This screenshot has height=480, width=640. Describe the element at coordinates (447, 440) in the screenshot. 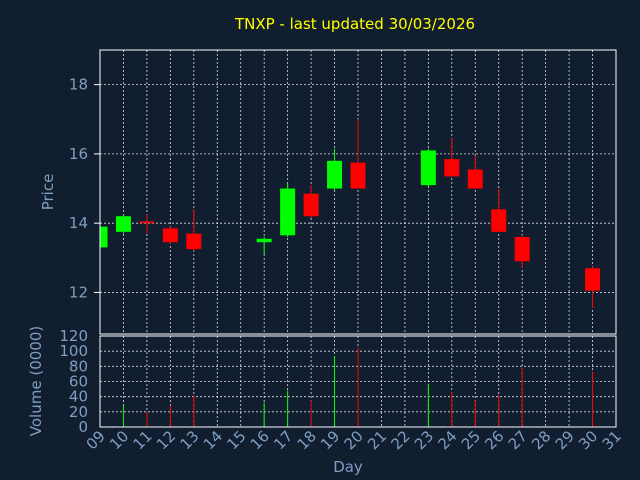

I see `x-tick-label: 24` at that location.